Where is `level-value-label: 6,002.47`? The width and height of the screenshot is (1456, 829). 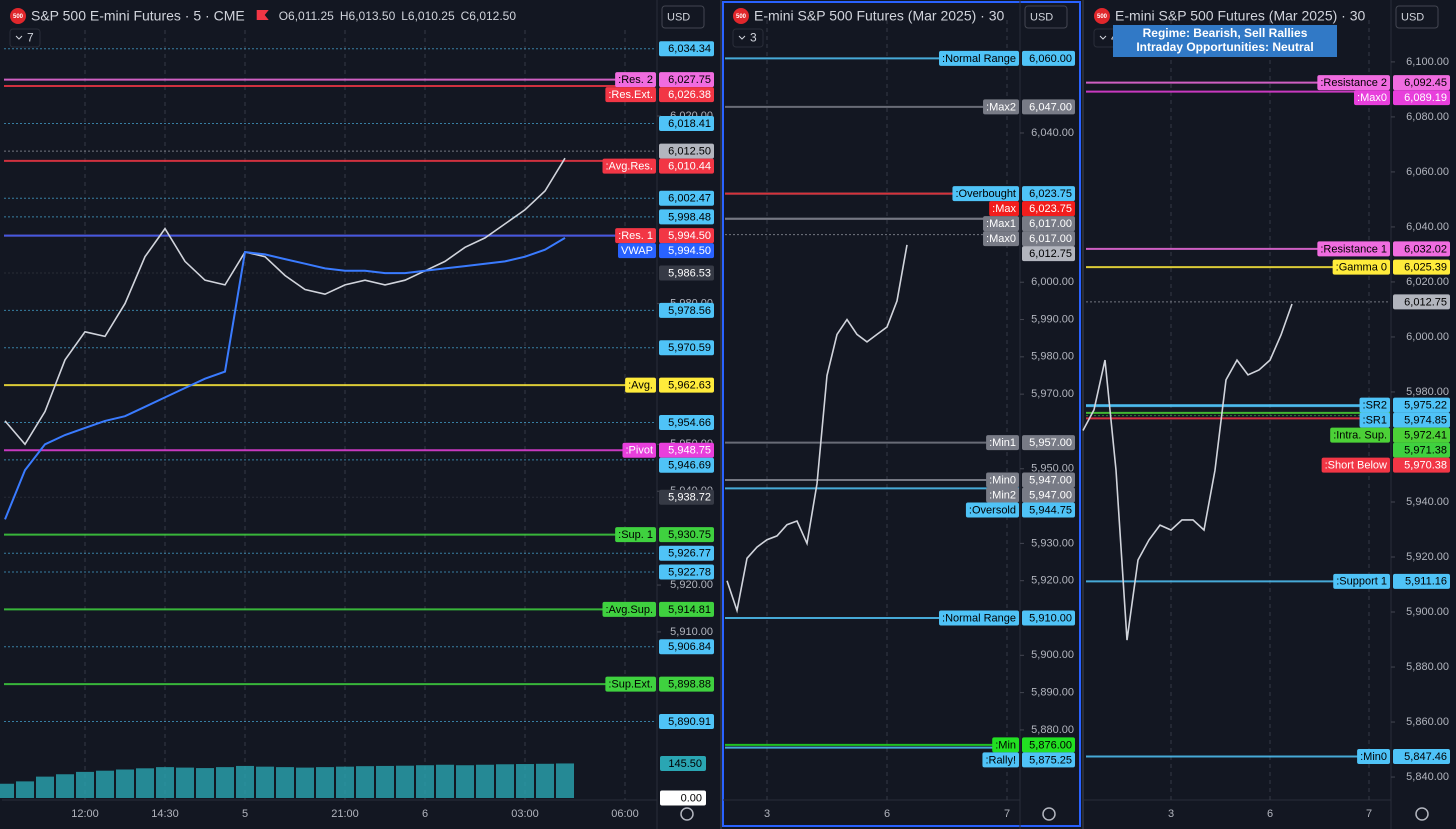
level-value-label: 6,002.47 is located at coordinates (689, 199).